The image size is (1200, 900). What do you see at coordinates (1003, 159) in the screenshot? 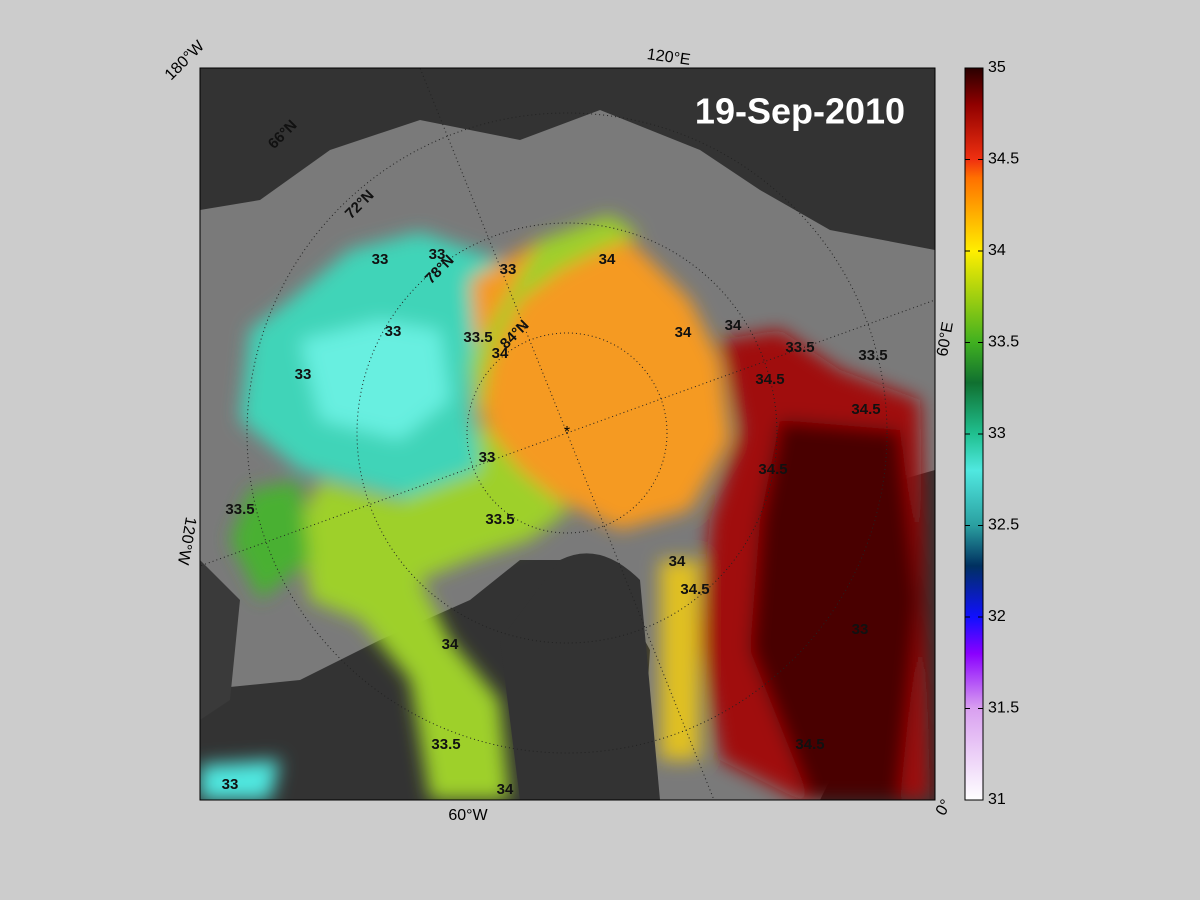
I see `colorbar-tick-label: 34.5` at bounding box center [1003, 159].